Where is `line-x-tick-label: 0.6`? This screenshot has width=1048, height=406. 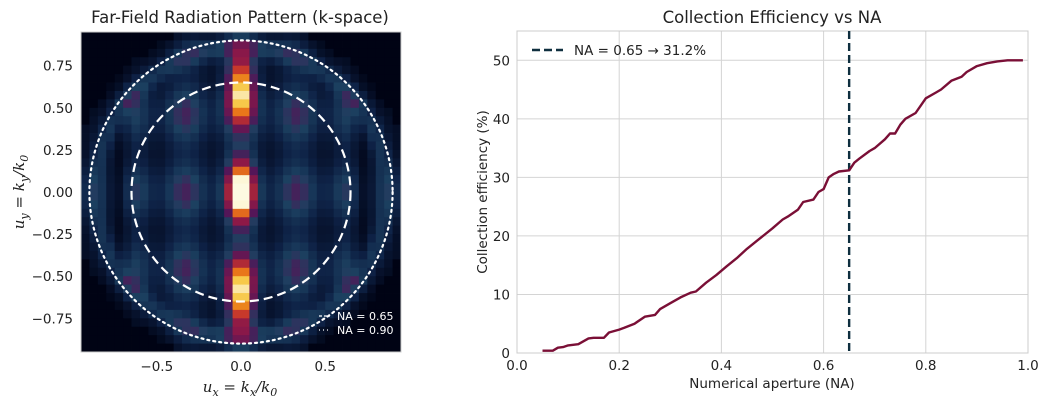 line-x-tick-label: 0.6 is located at coordinates (823, 366).